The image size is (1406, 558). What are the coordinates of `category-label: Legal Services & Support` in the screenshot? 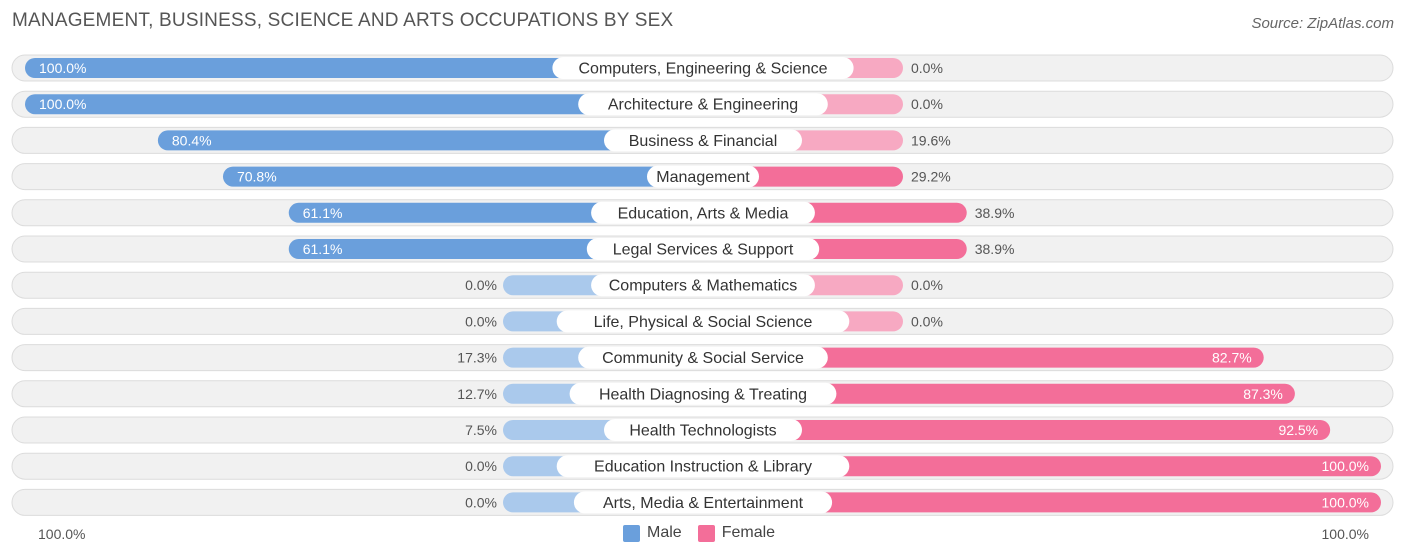 It's located at (703, 250).